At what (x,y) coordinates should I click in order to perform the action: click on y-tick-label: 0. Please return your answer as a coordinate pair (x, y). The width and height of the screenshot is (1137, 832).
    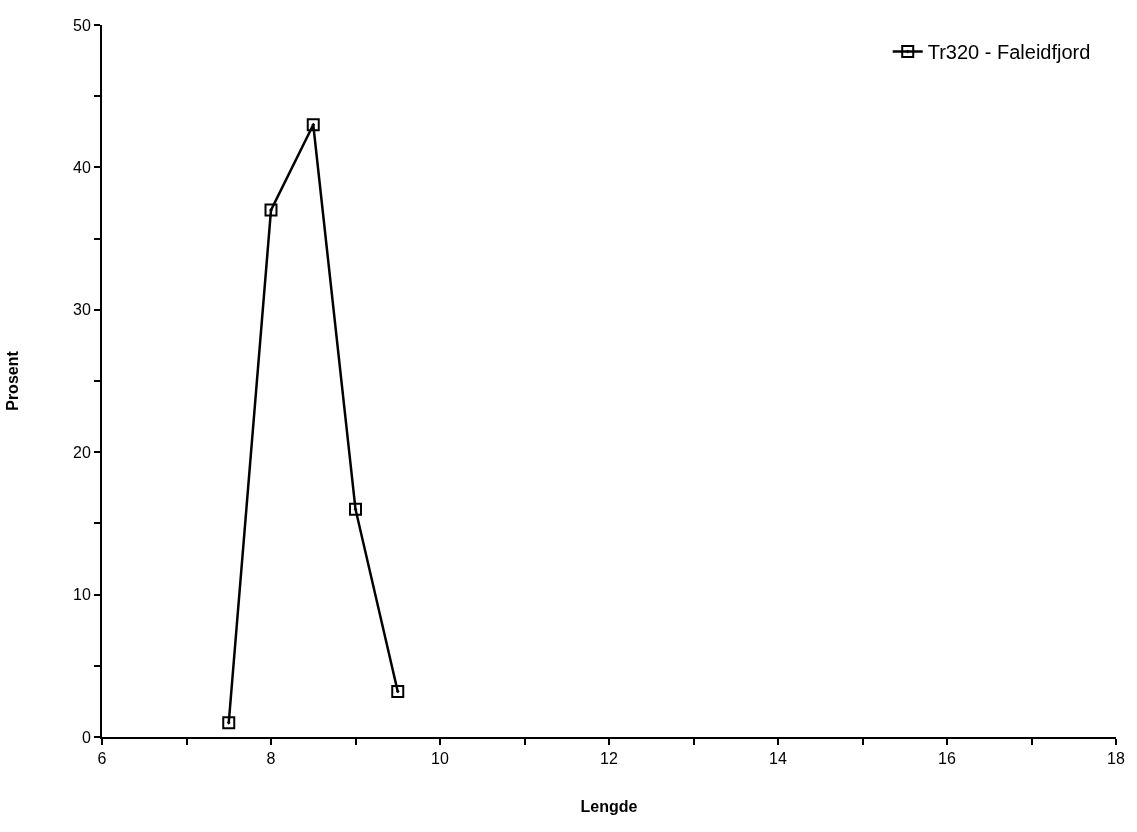
    Looking at the image, I should click on (86, 737).